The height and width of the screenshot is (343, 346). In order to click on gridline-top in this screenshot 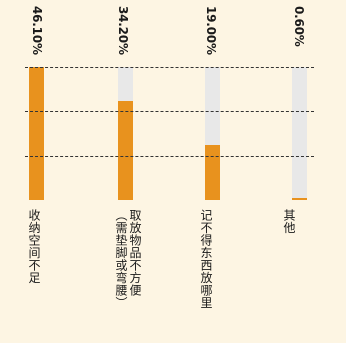, I will do `click(169, 67)`.